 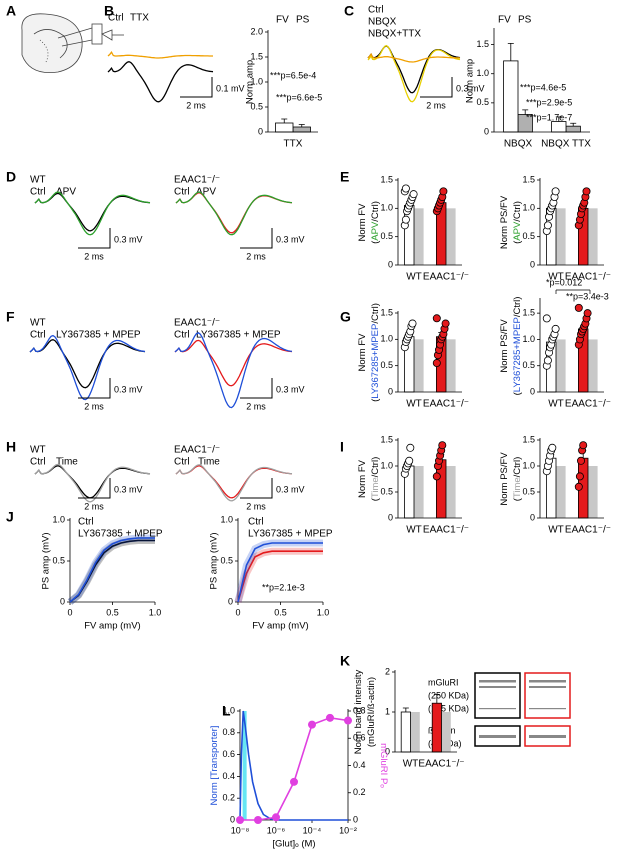 I want to click on y-axis-label: (APV/Ctrl), so click(x=375, y=222).